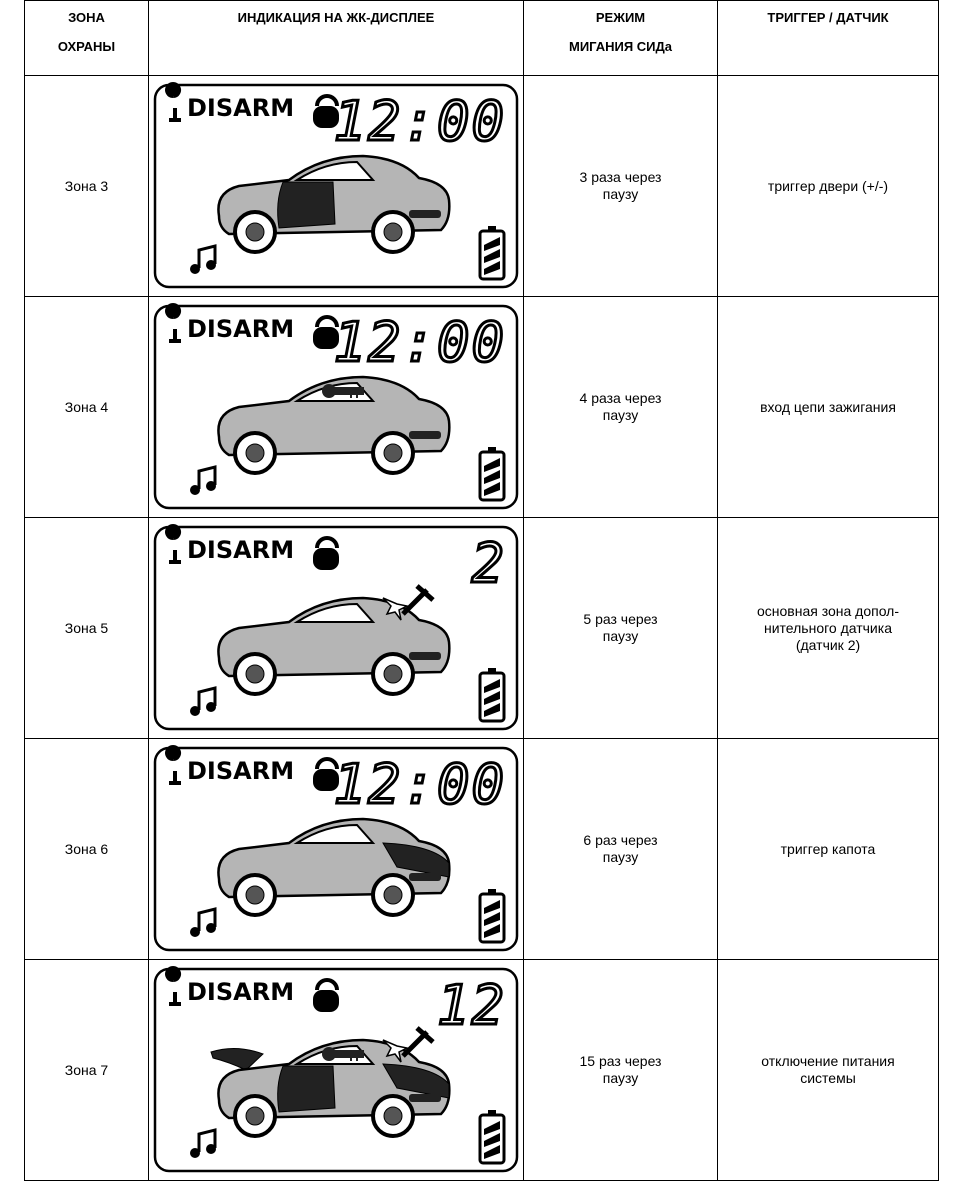  Describe the element at coordinates (828, 186) in the screenshot. I see `trigger-cell: триггер двери (+/-)` at that location.